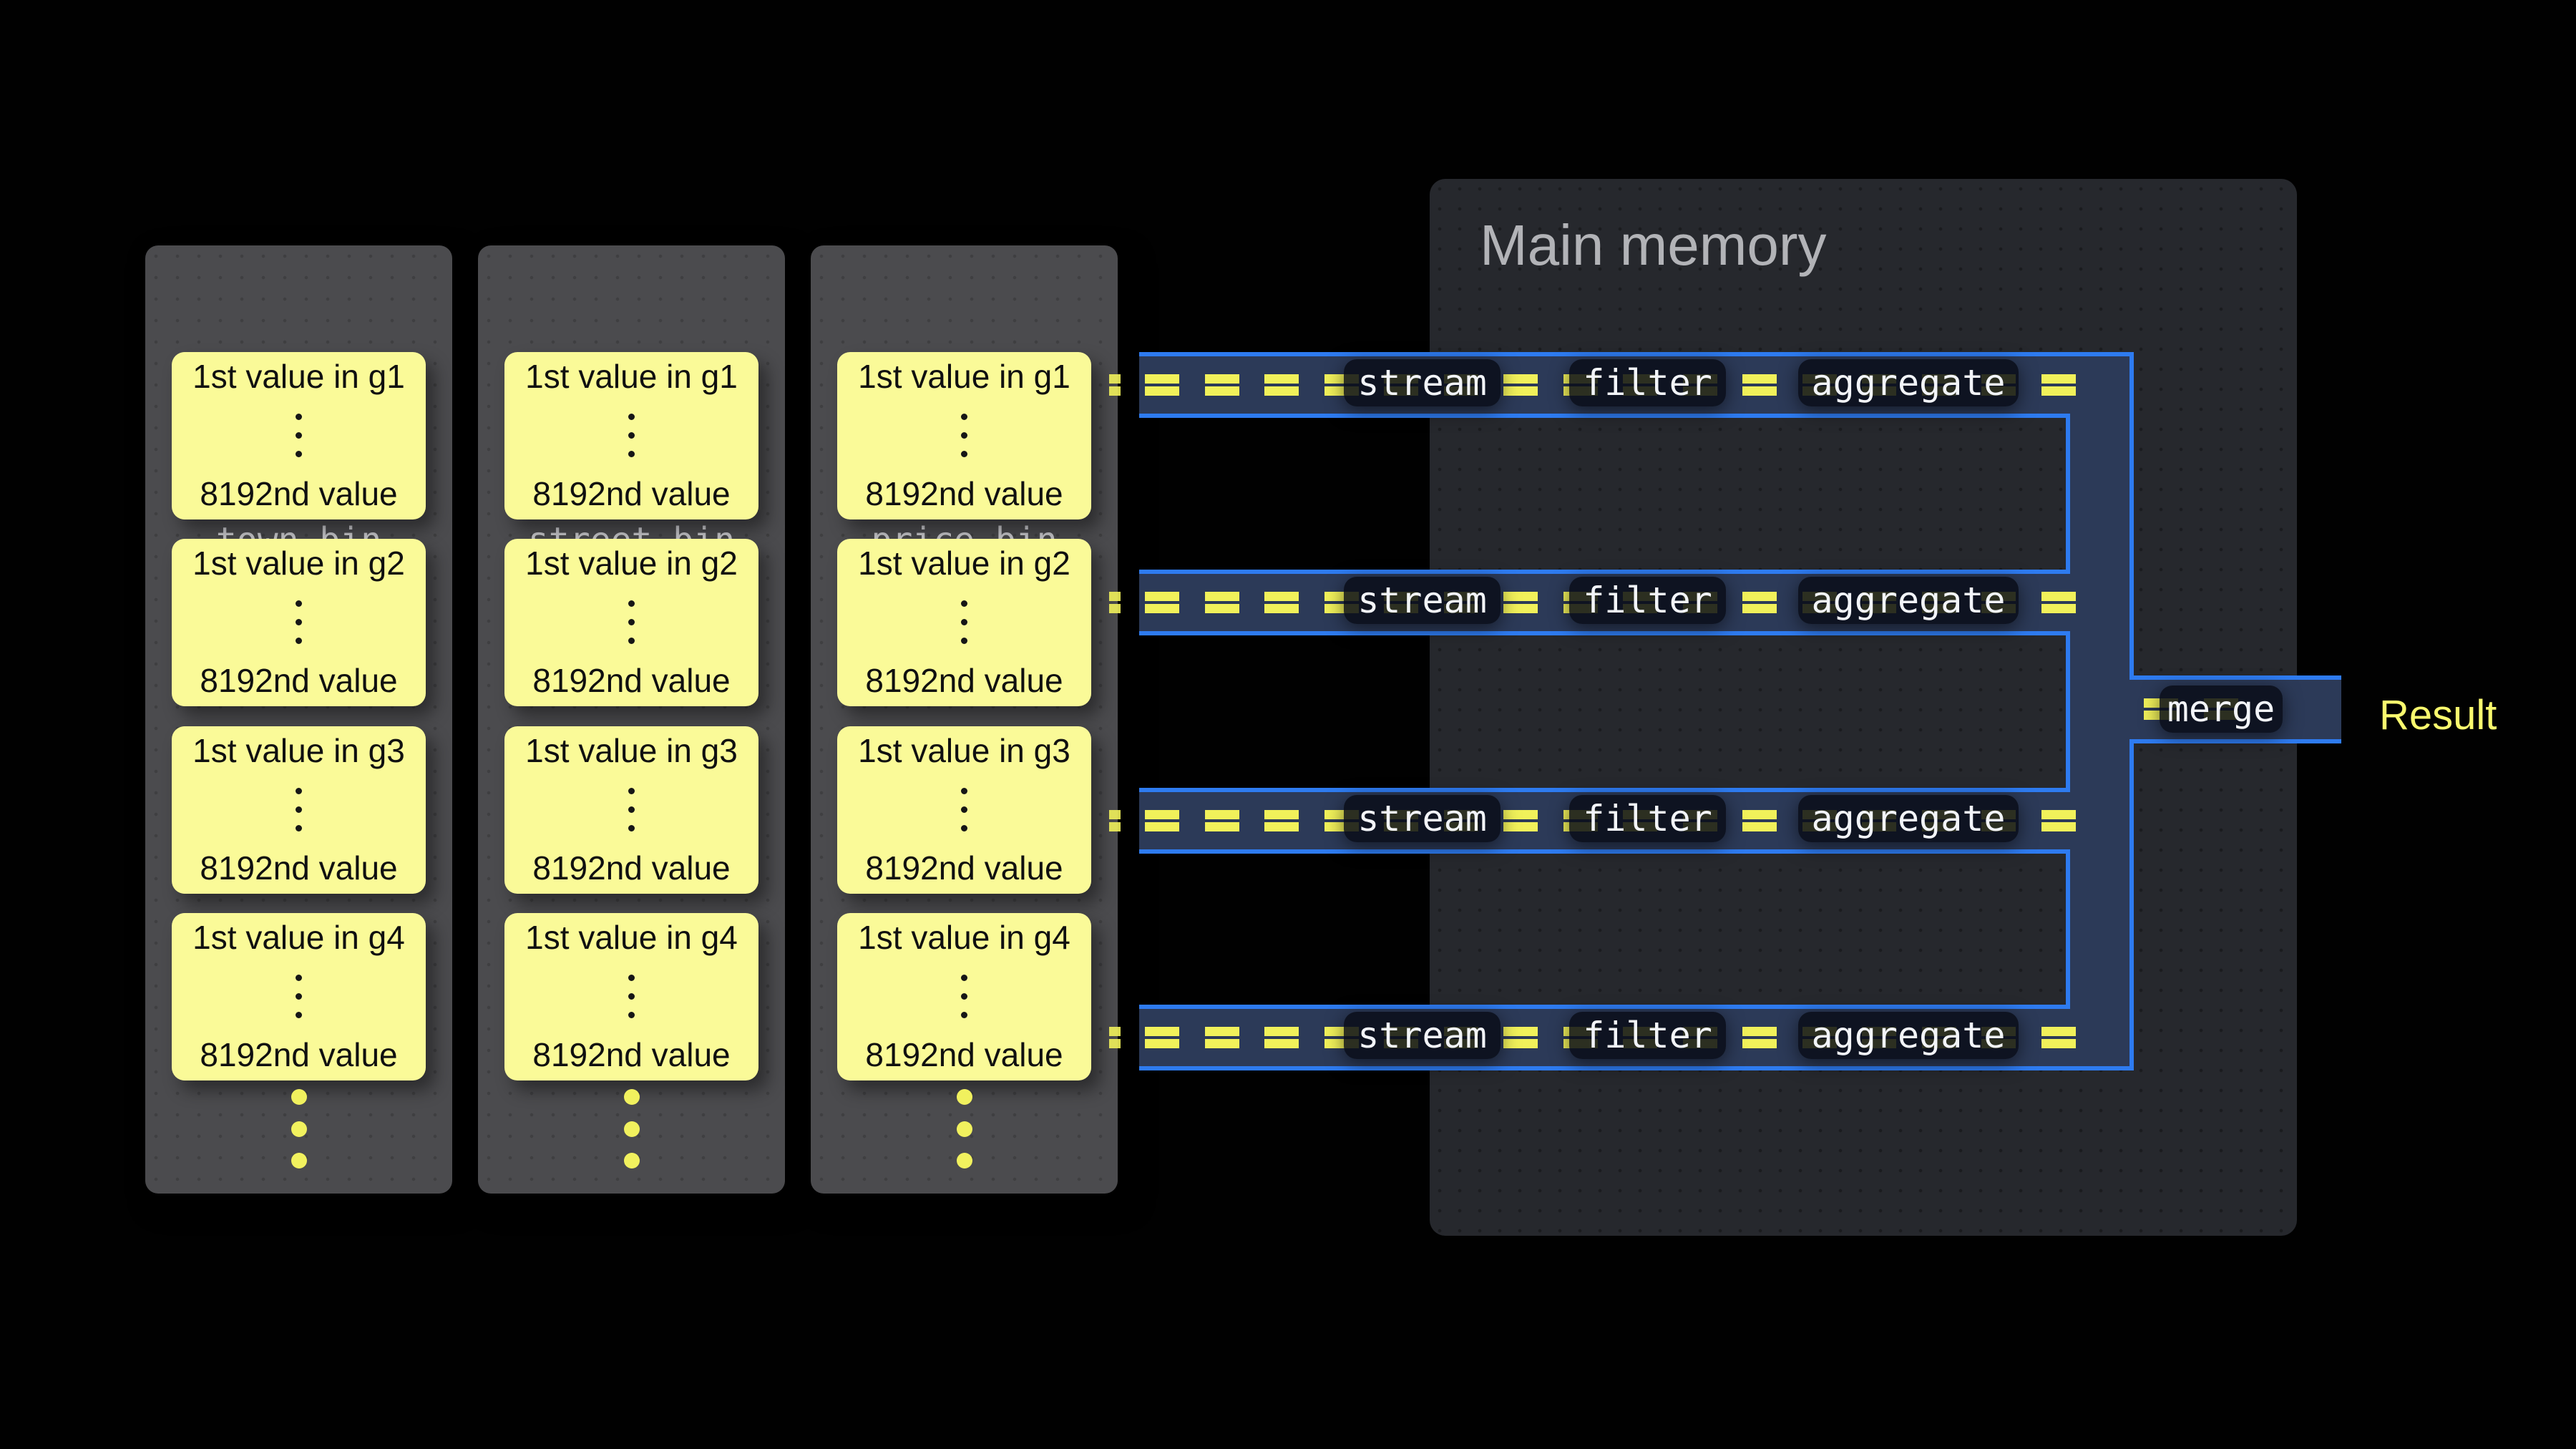 The height and width of the screenshot is (1449, 2576). I want to click on vector-block-g4: 1st value in g4 8192nd value, so click(631, 996).